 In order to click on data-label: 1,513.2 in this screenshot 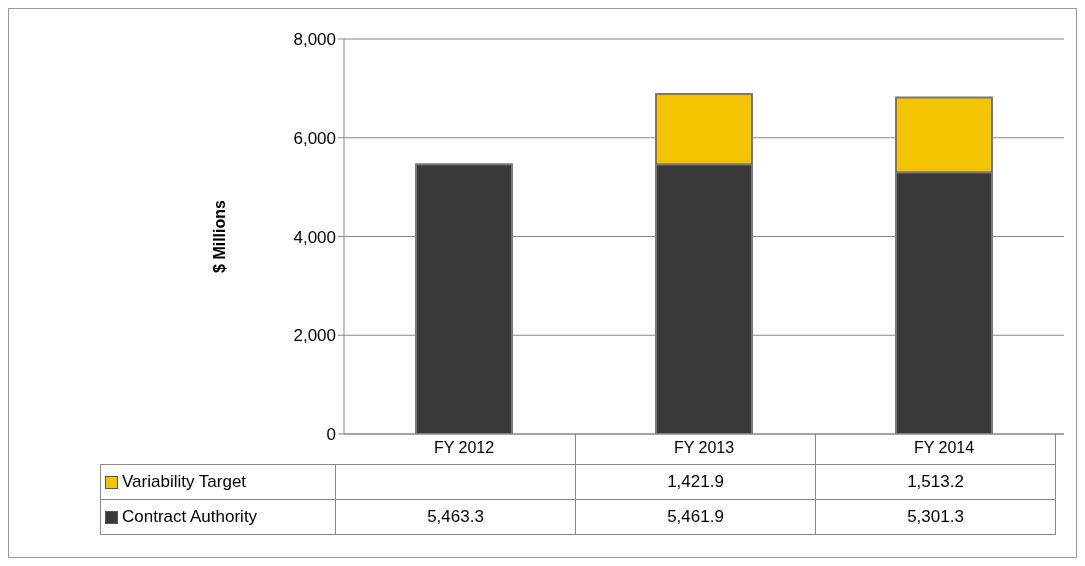, I will do `click(936, 482)`.